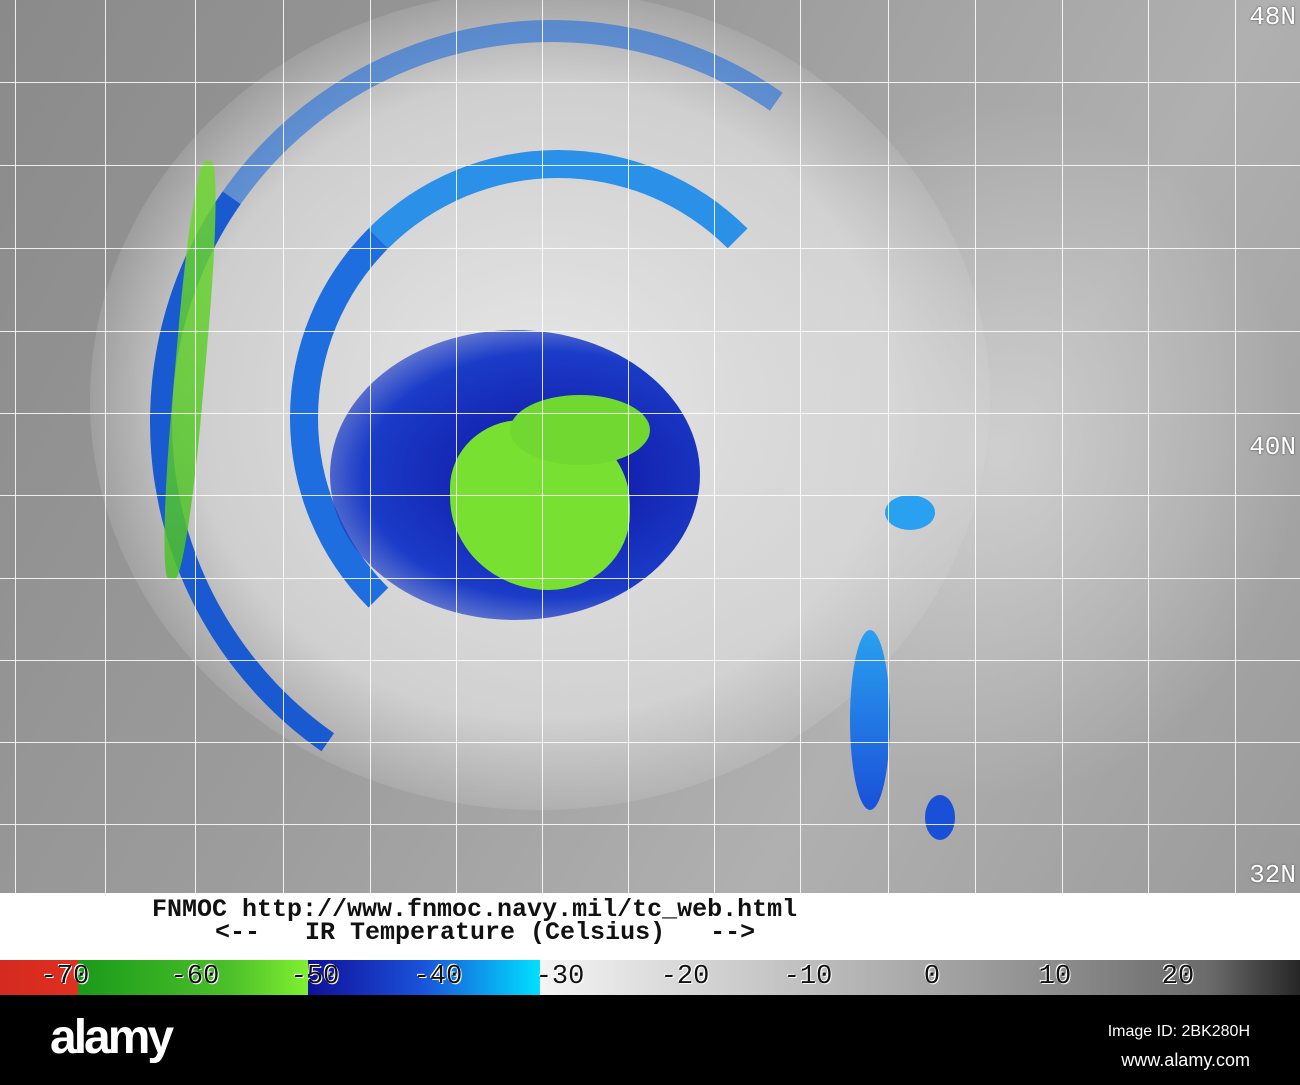 This screenshot has width=1300, height=1085. I want to click on colorbar-tick: -70, so click(65, 977).